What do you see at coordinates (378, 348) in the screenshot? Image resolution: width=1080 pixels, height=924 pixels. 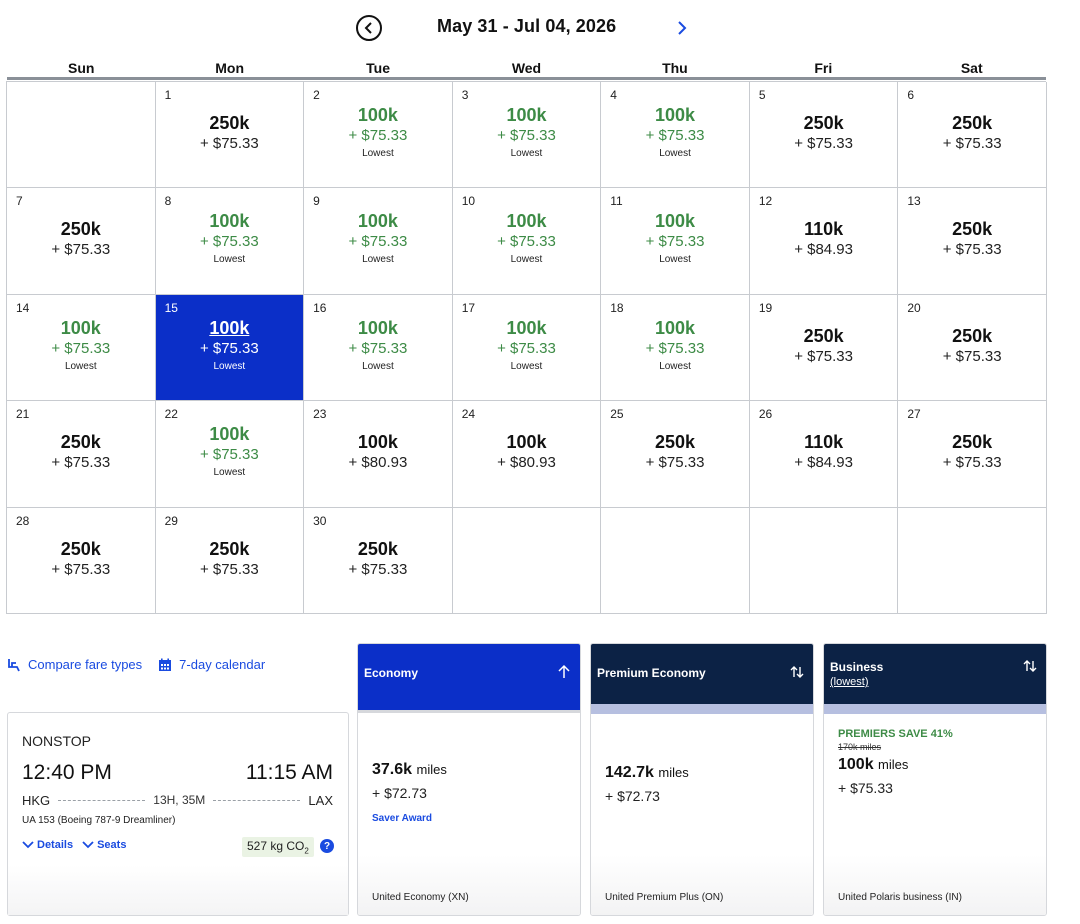 I see `calendar-day: 16 100k + $75.33 Lowest` at bounding box center [378, 348].